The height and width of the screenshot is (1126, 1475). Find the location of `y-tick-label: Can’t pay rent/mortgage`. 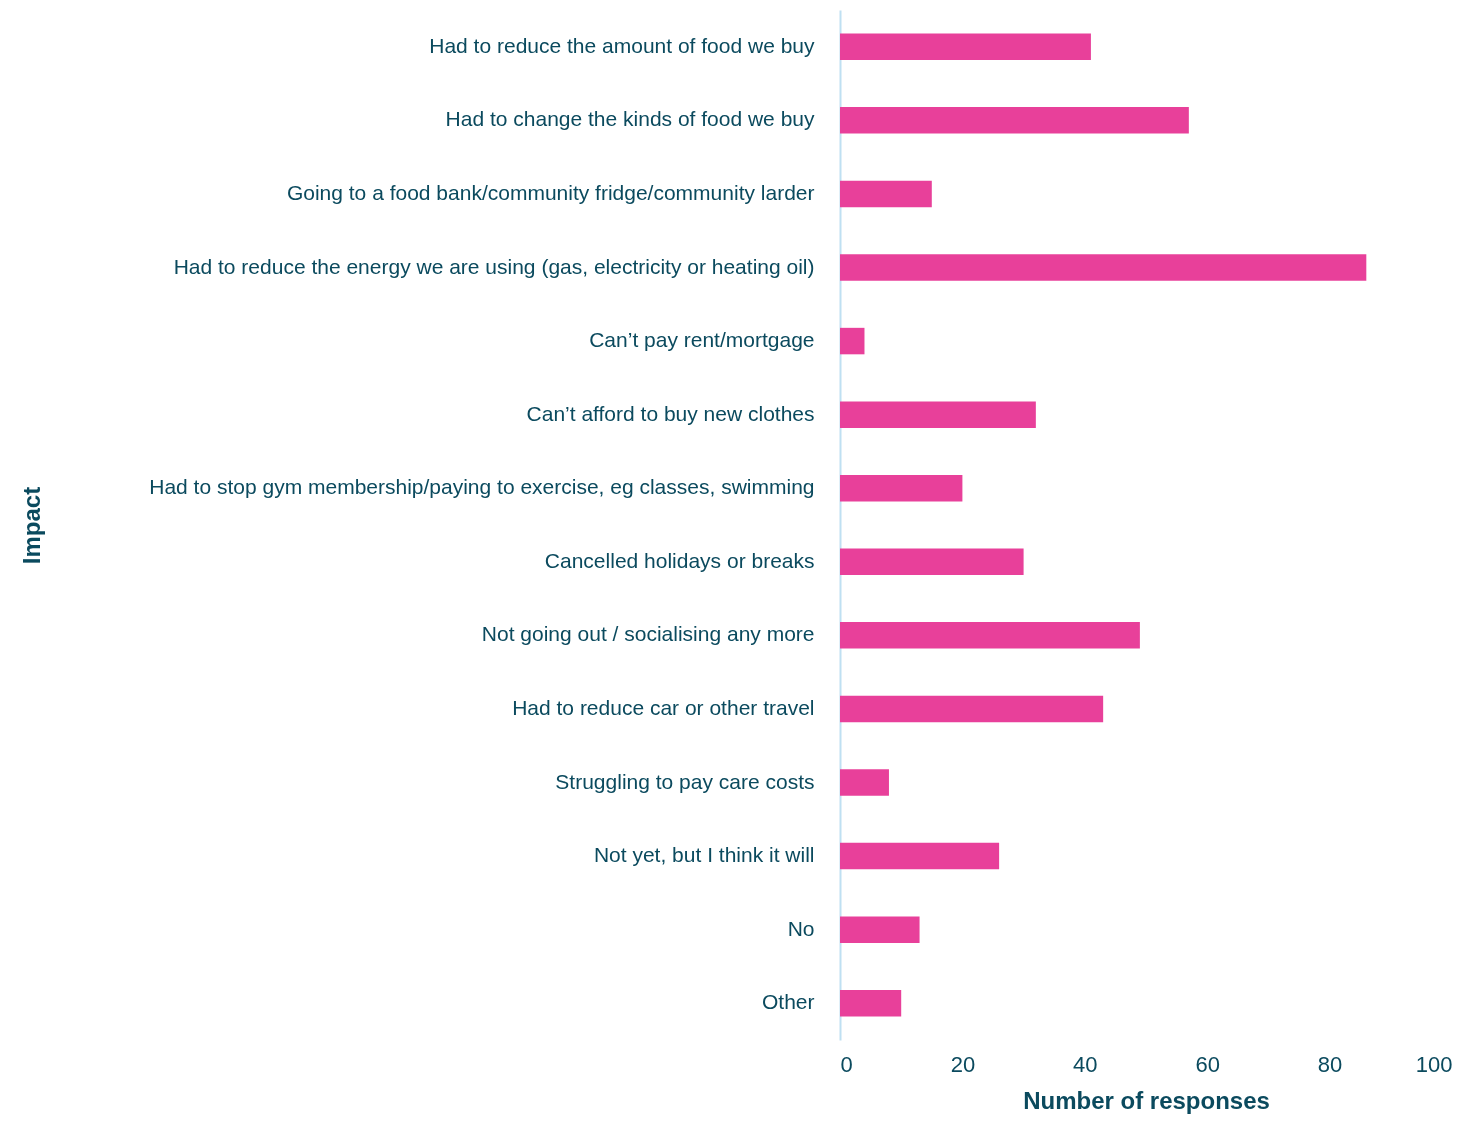

y-tick-label: Can’t pay rent/mortgage is located at coordinates (702, 340).